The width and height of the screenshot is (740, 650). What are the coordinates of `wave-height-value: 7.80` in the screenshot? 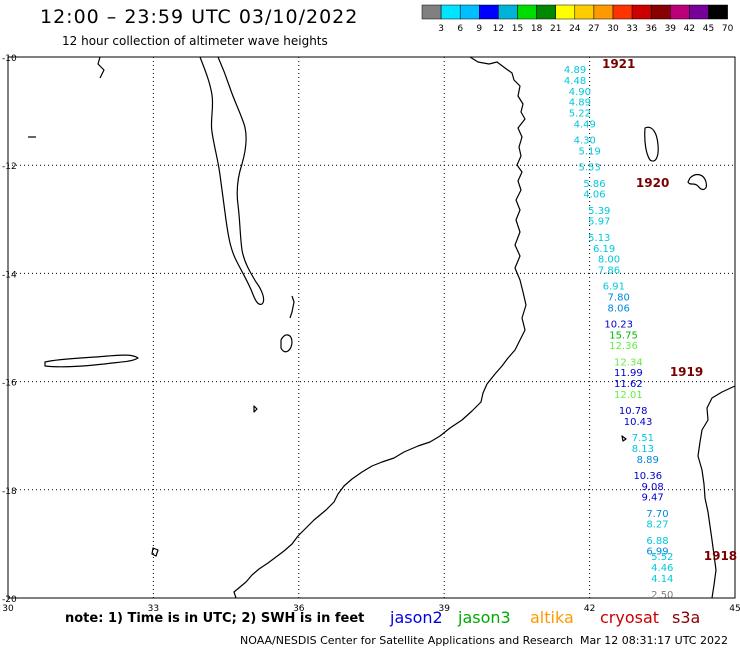 It's located at (619, 297).